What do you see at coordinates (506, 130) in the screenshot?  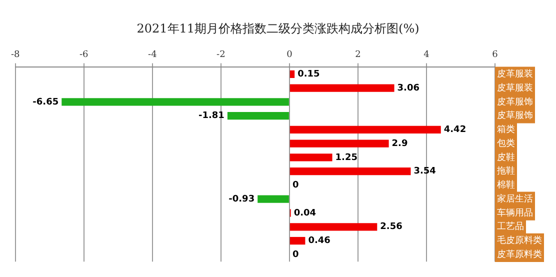 I see `y-tick-label: 箱类` at bounding box center [506, 130].